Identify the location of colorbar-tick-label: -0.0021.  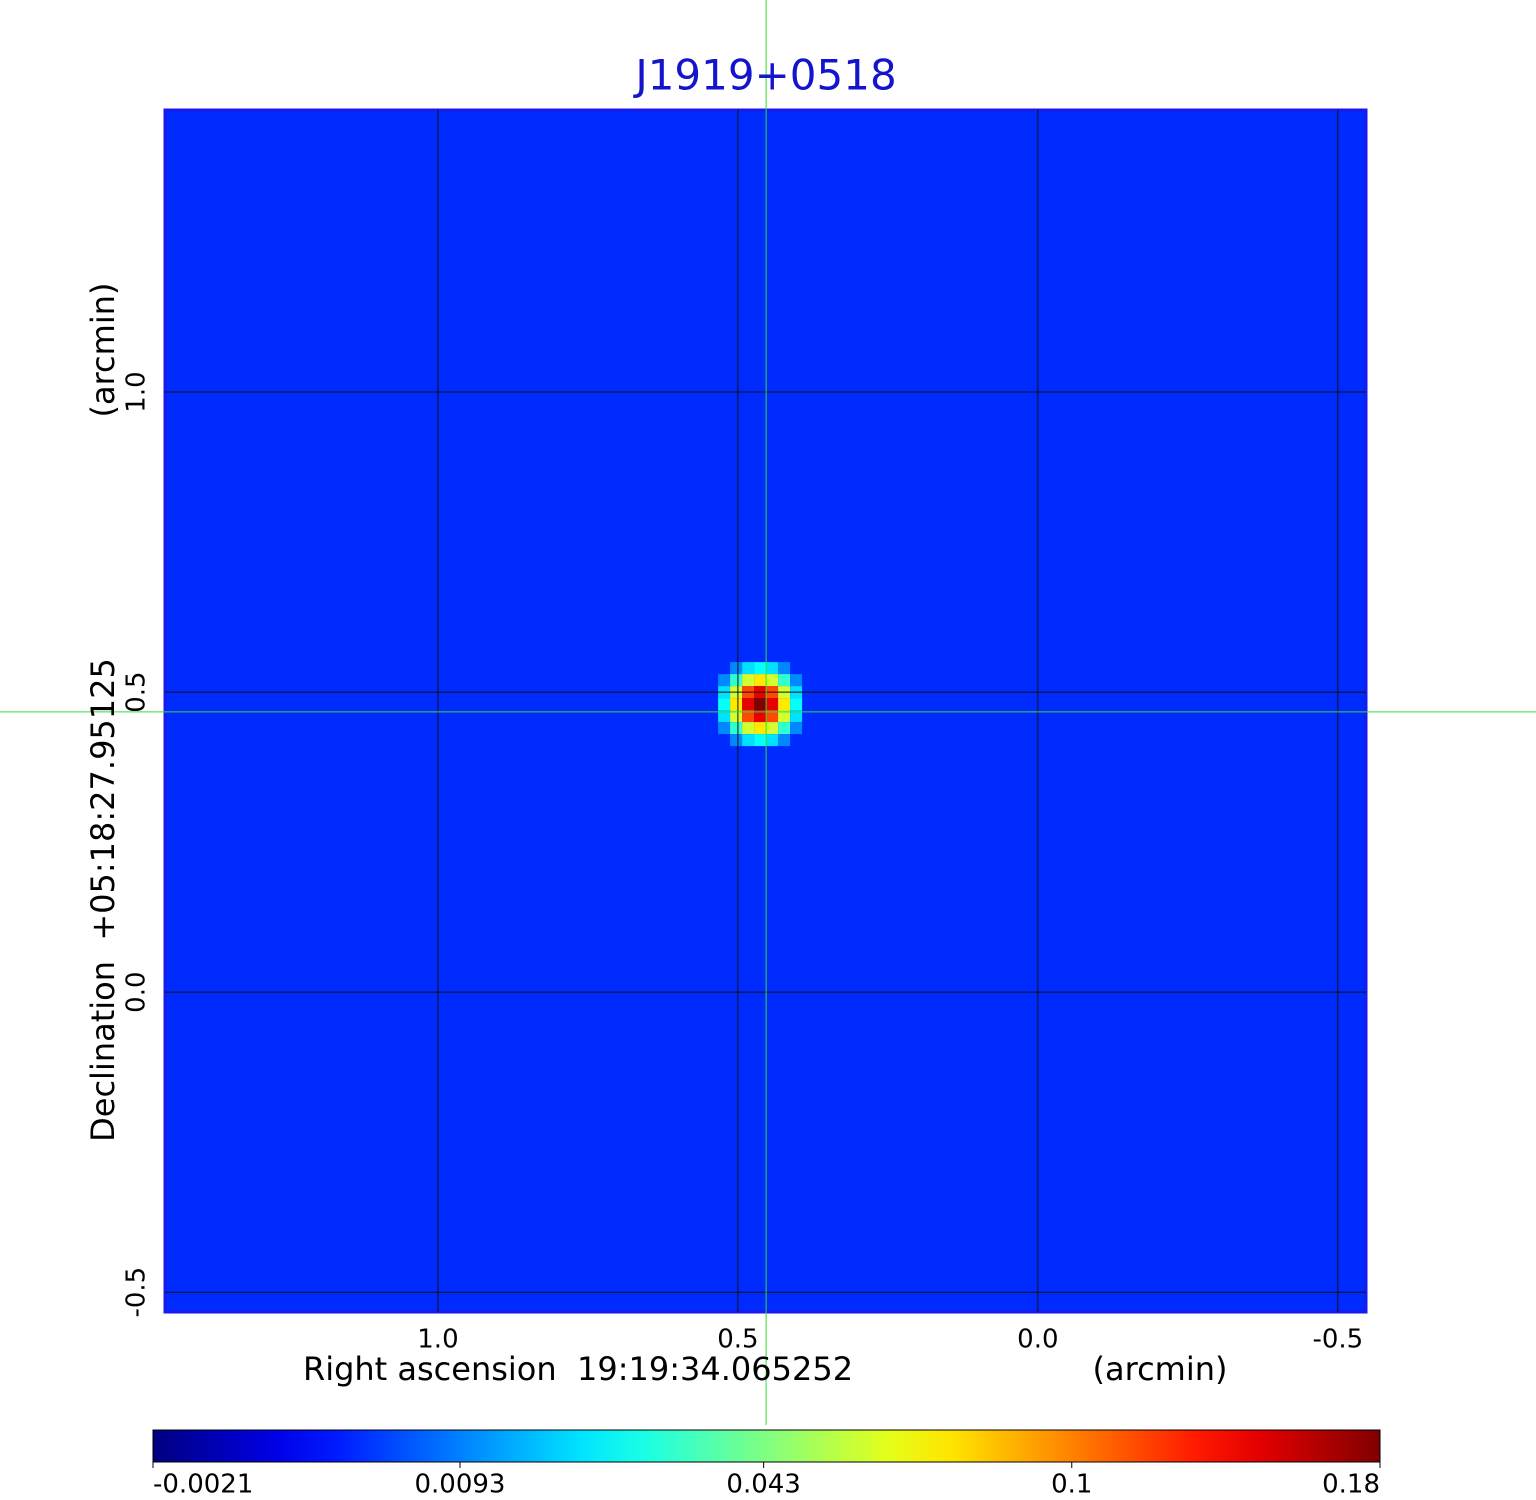
(203, 1485).